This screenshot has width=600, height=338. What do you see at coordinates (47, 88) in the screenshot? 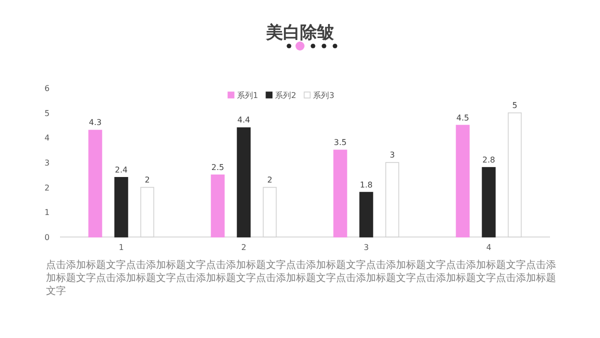
I see `y-tick-label: 6` at bounding box center [47, 88].